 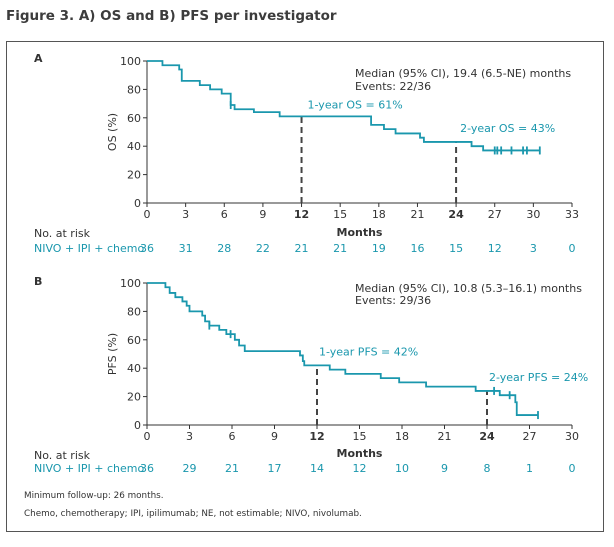 What do you see at coordinates (360, 436) in the screenshot?
I see `x-tick-label-pfs: 15` at bounding box center [360, 436].